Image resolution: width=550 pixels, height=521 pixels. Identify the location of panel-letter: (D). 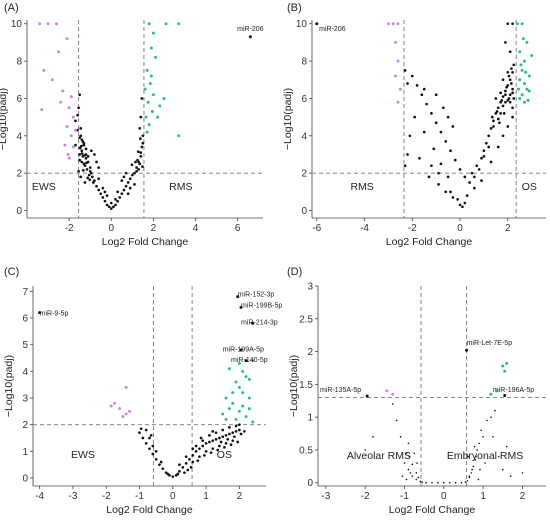
(294, 272).